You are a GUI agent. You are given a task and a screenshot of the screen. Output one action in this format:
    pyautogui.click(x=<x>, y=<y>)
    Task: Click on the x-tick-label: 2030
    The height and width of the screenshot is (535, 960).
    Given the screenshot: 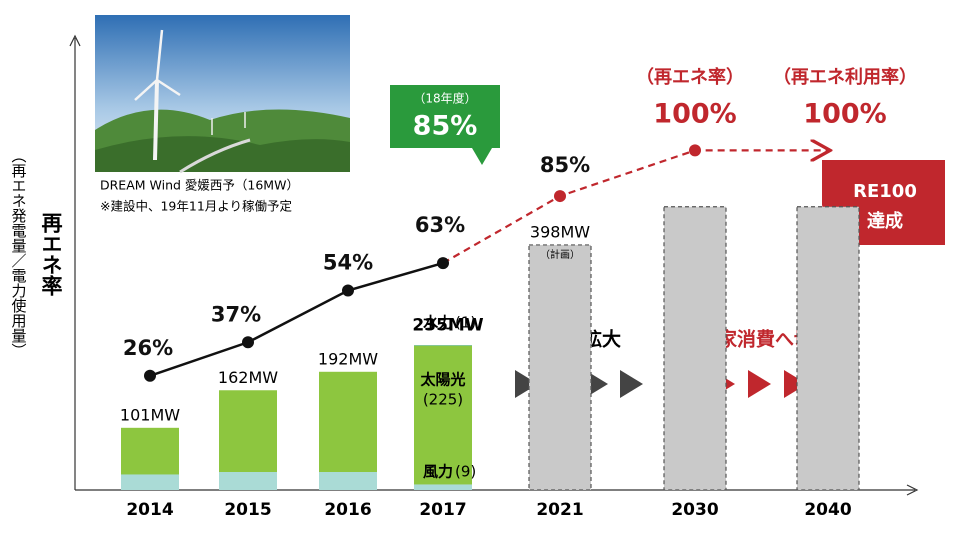 What is the action you would take?
    pyautogui.click(x=694, y=510)
    